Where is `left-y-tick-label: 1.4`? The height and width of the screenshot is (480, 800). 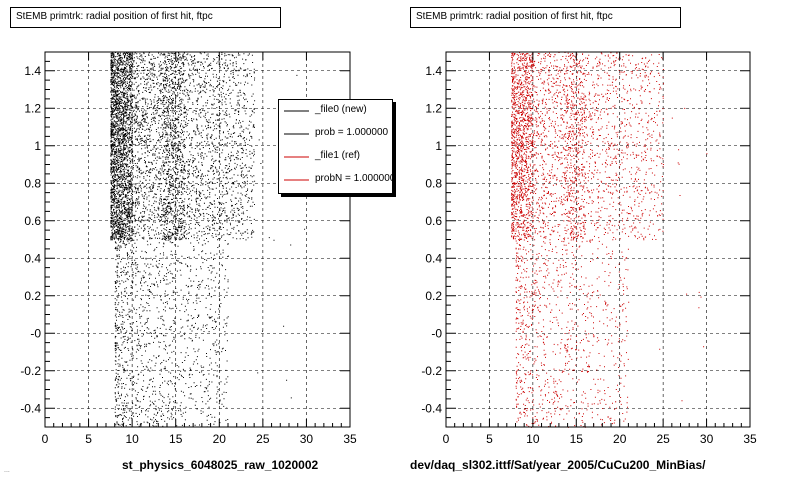 left-y-tick-label: 1.4 is located at coordinates (32, 71).